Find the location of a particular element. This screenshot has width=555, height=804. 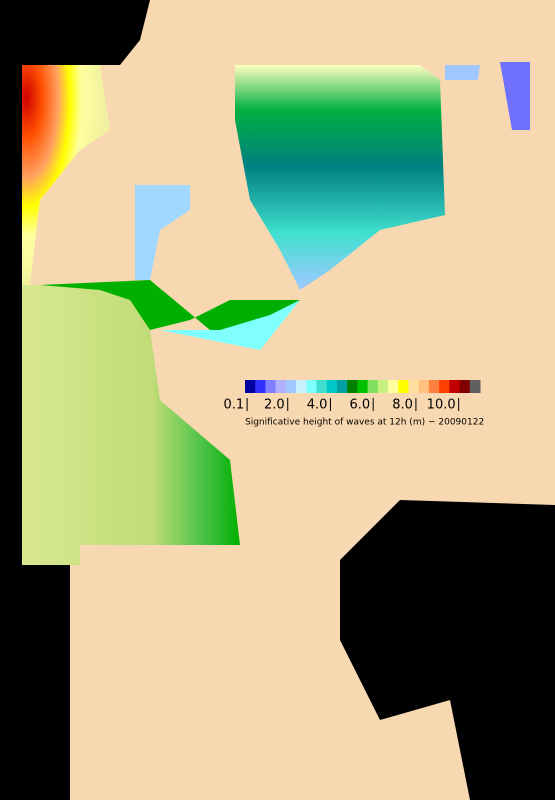

skagerrak is located at coordinates (462, 72).